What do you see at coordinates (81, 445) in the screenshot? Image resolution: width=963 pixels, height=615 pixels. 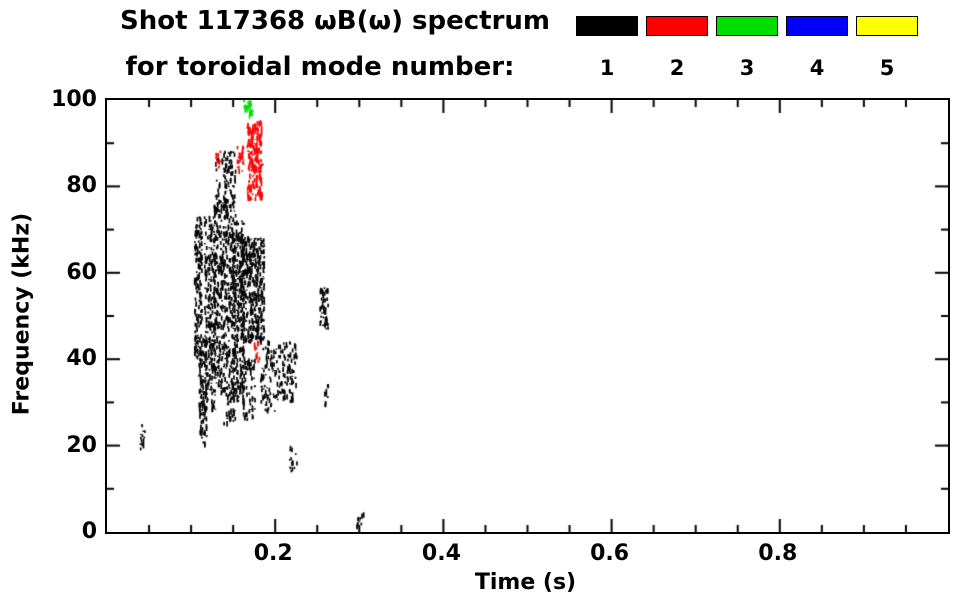 I see `y-tick-20: 20` at bounding box center [81, 445].